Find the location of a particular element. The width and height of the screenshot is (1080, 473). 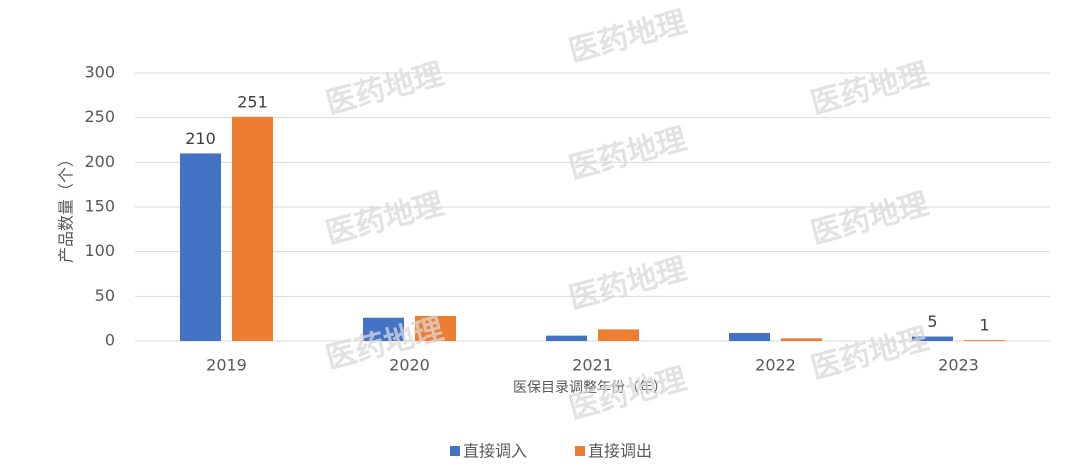

data-label: 1 is located at coordinates (984, 325).